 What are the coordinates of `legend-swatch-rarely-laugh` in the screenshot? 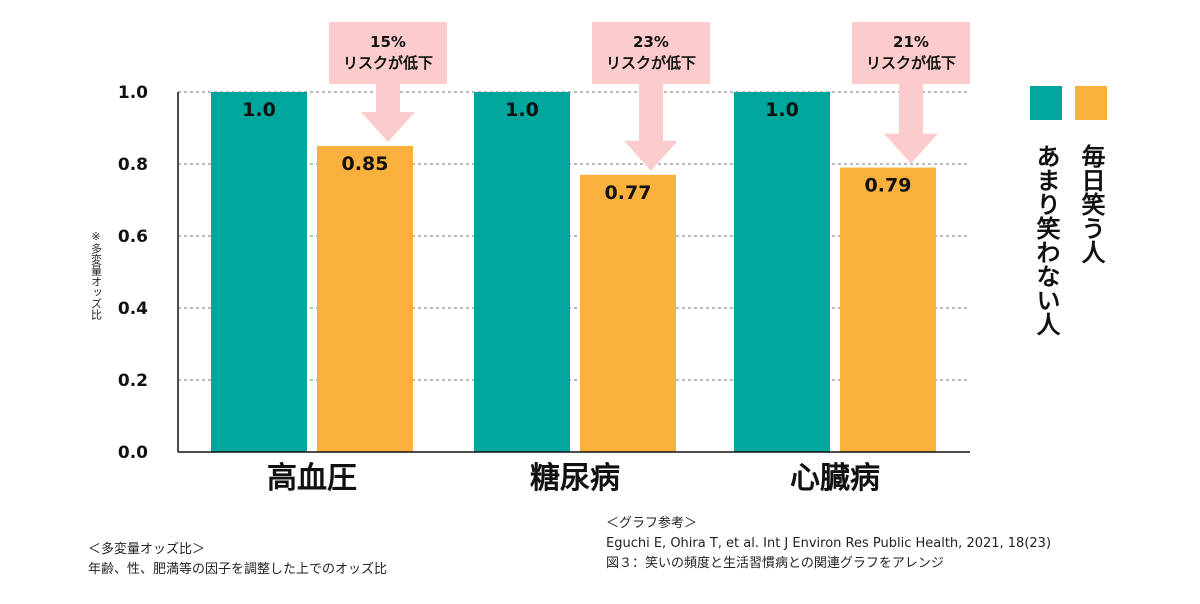 It's located at (1046, 103).